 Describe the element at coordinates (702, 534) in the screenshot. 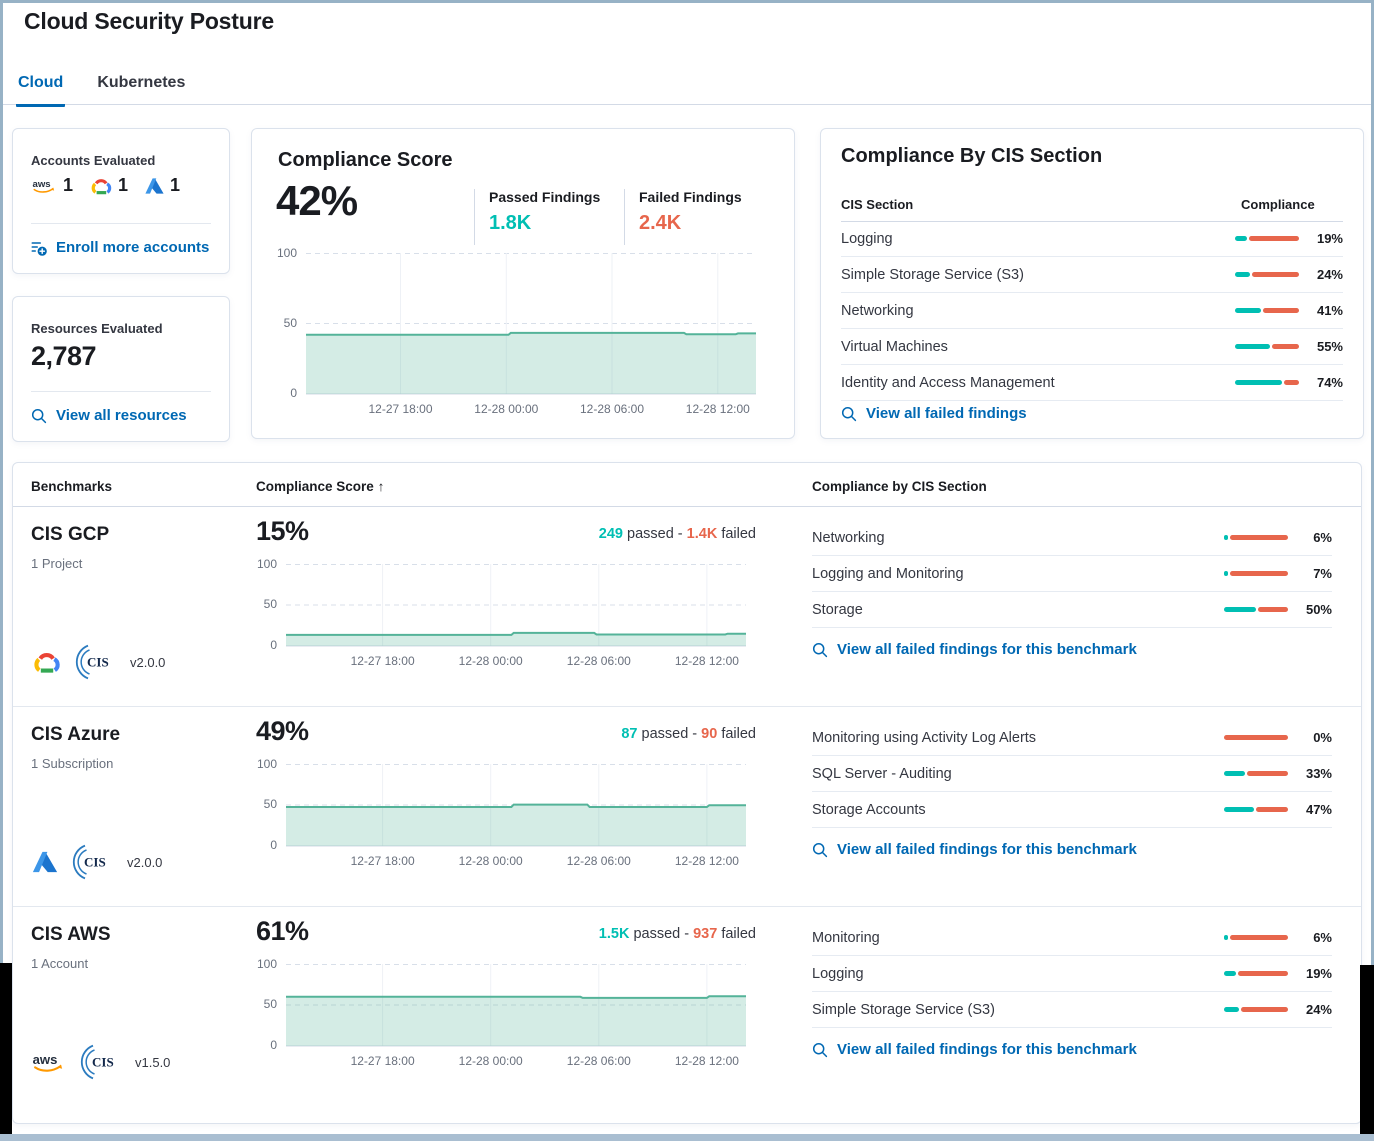

I see `failed-count: 1.4K` at that location.